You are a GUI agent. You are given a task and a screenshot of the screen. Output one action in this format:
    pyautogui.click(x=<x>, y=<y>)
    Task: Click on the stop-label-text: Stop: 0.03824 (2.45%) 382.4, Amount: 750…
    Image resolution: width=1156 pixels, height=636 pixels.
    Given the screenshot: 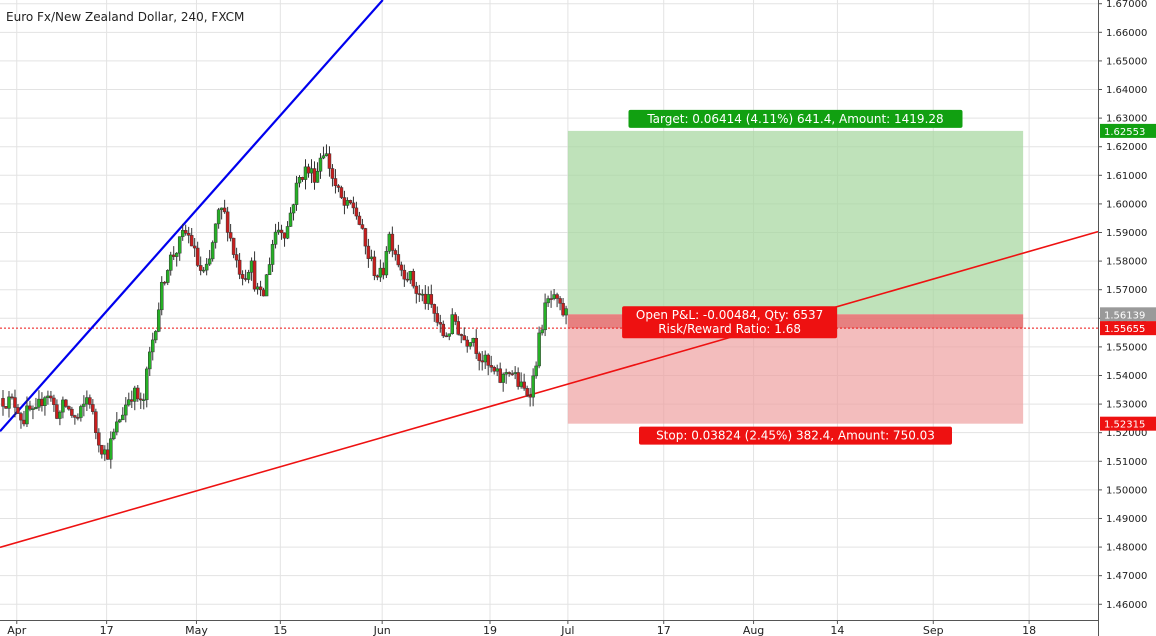 What is the action you would take?
    pyautogui.click(x=795, y=436)
    